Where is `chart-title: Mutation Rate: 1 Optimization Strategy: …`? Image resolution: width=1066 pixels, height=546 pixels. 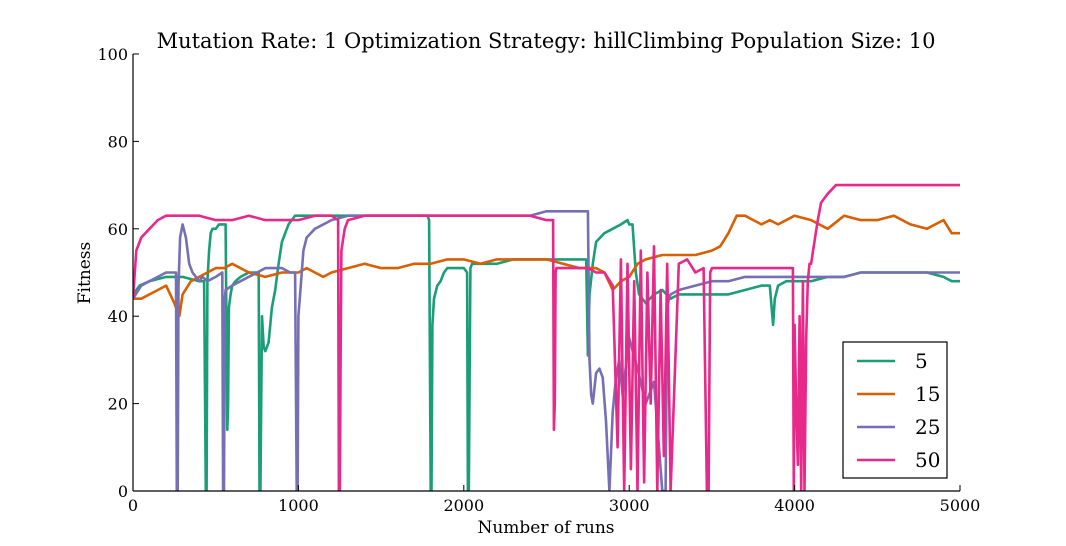 chart-title: Mutation Rate: 1 Optimization Strategy: … is located at coordinates (546, 41).